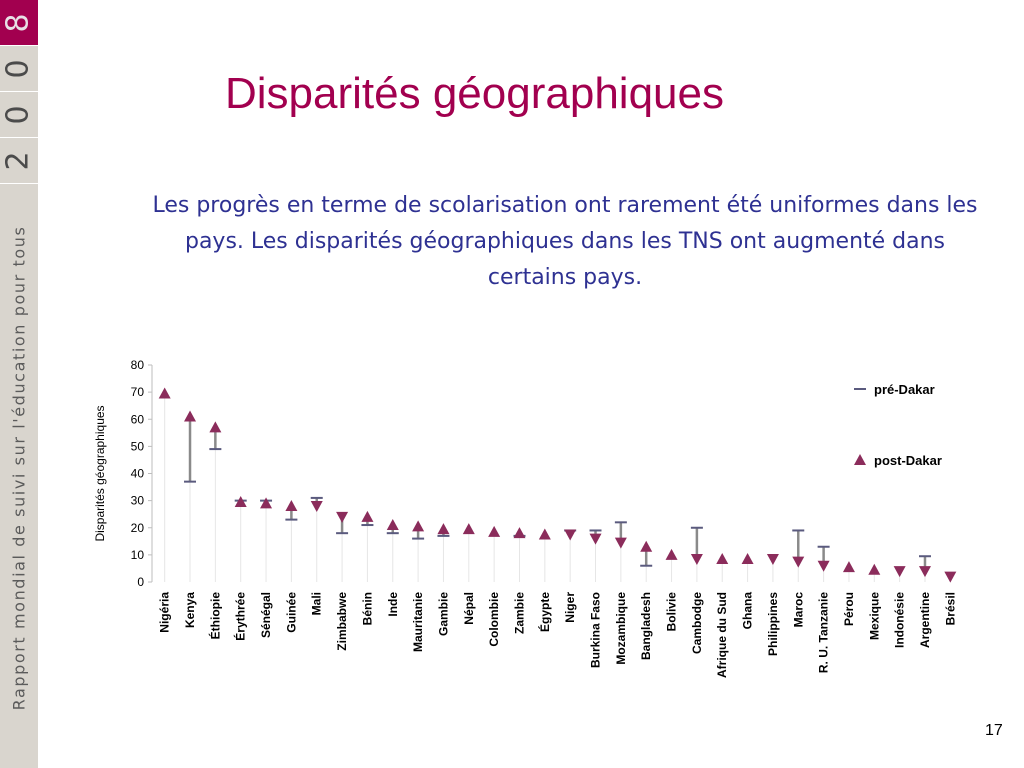 Image resolution: width=1024 pixels, height=768 pixels. Describe the element at coordinates (138, 474) in the screenshot. I see `y-tick-label: 40` at that location.